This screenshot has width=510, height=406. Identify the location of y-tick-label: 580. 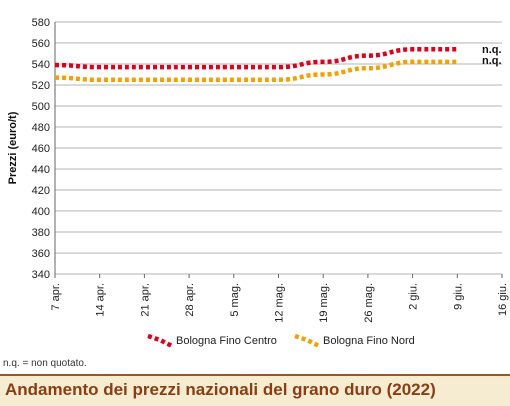
(41, 23).